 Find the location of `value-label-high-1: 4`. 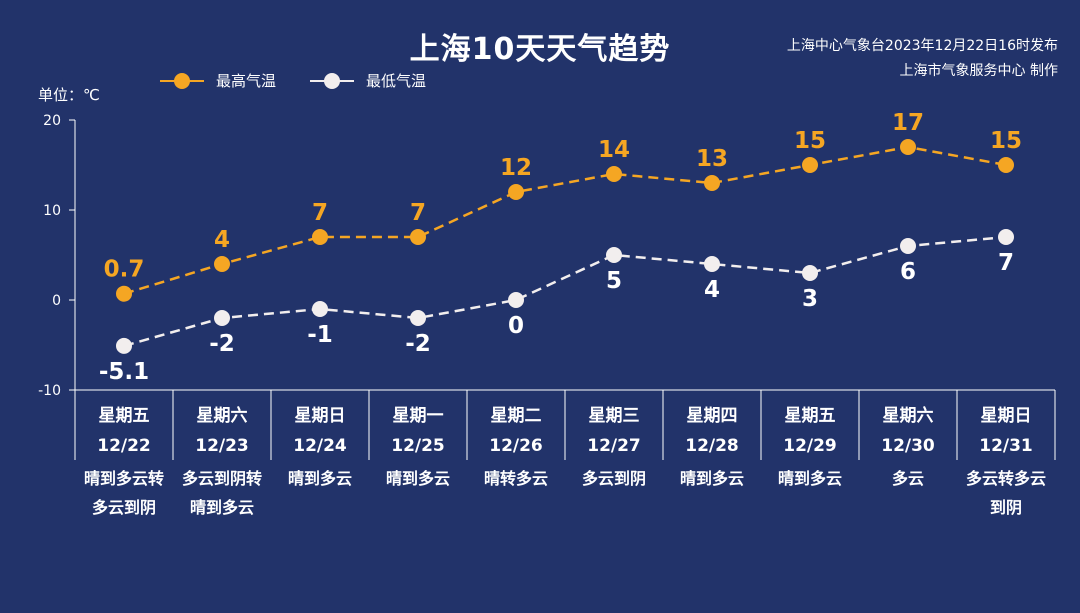

value-label-high-1: 4 is located at coordinates (222, 240).